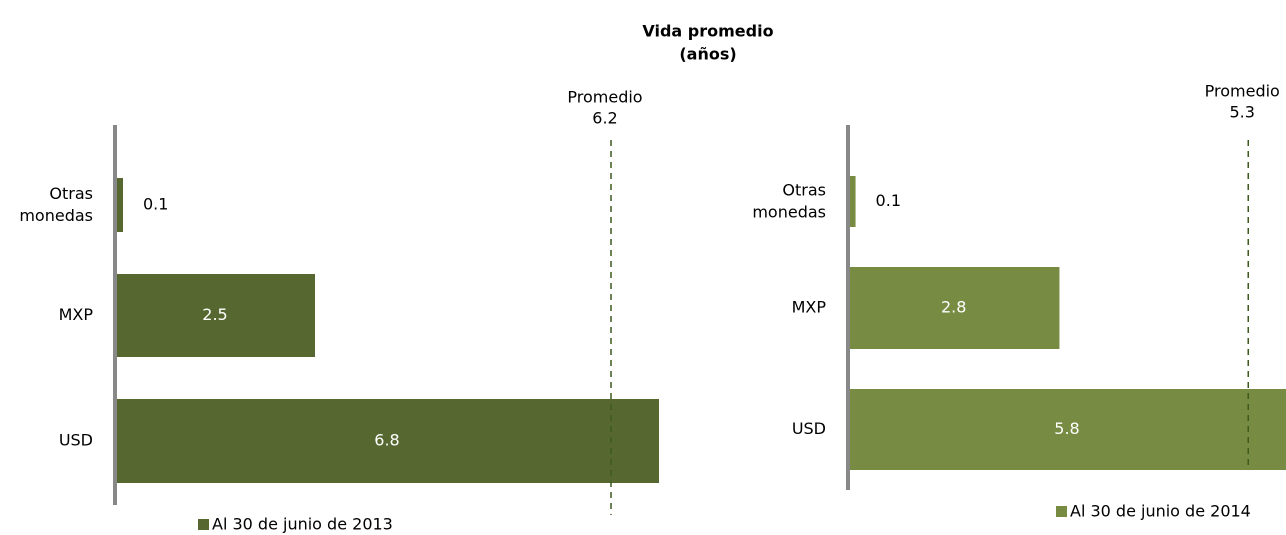 This screenshot has width=1286, height=535. I want to click on data-label: 2.5, so click(214, 314).